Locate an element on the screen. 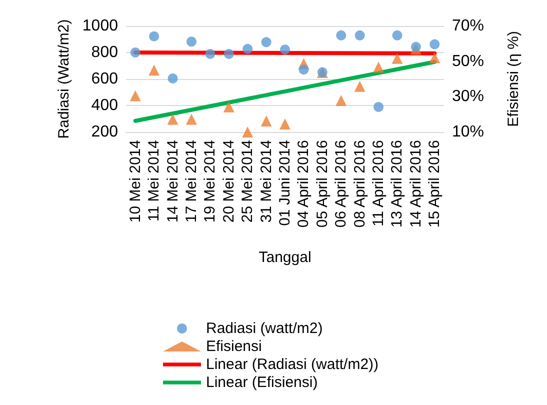  legend-label: Radiasi (watt/m2) is located at coordinates (264, 328).